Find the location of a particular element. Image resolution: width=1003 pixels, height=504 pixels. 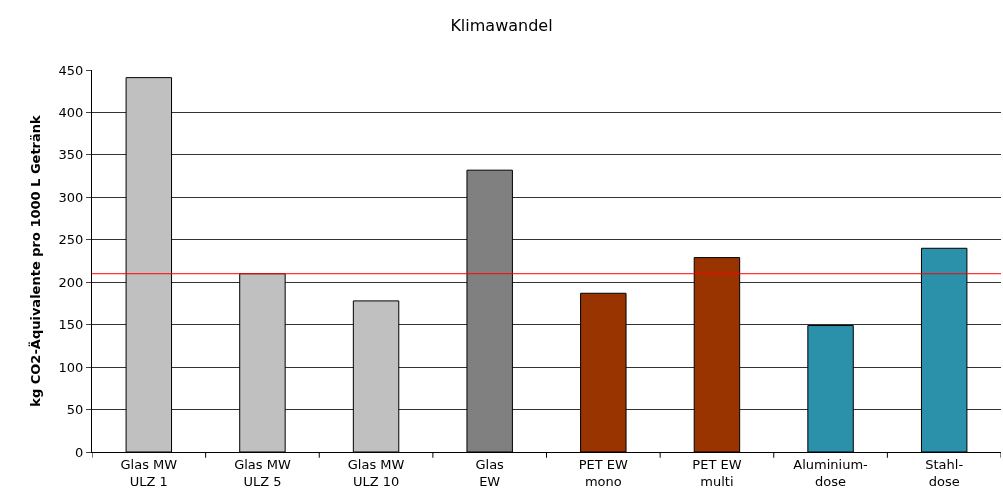

y-tick-label: 450 is located at coordinates (71, 70).